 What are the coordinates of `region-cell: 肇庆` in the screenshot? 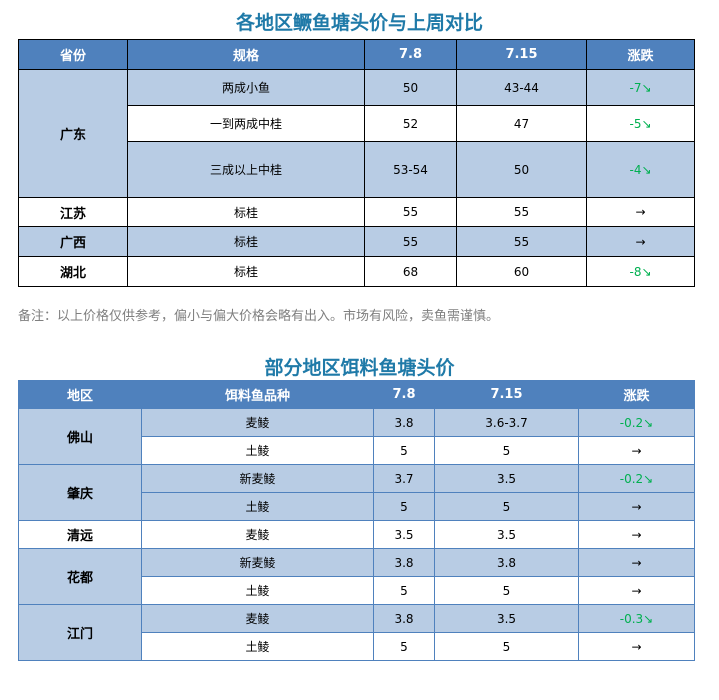 It's located at (80, 492).